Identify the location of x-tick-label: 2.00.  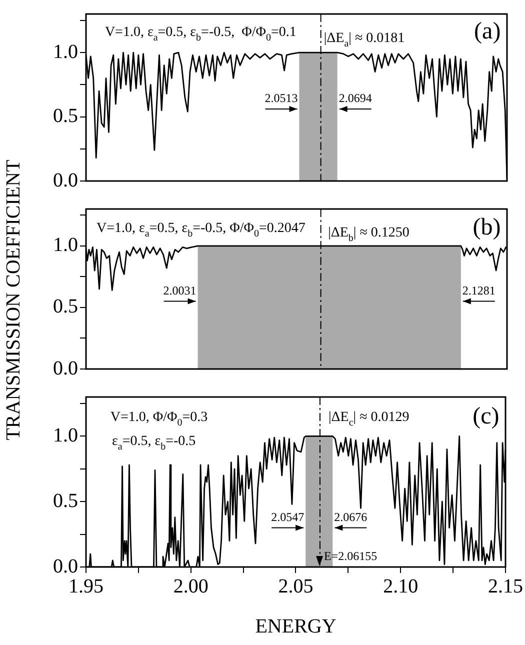
(190, 586).